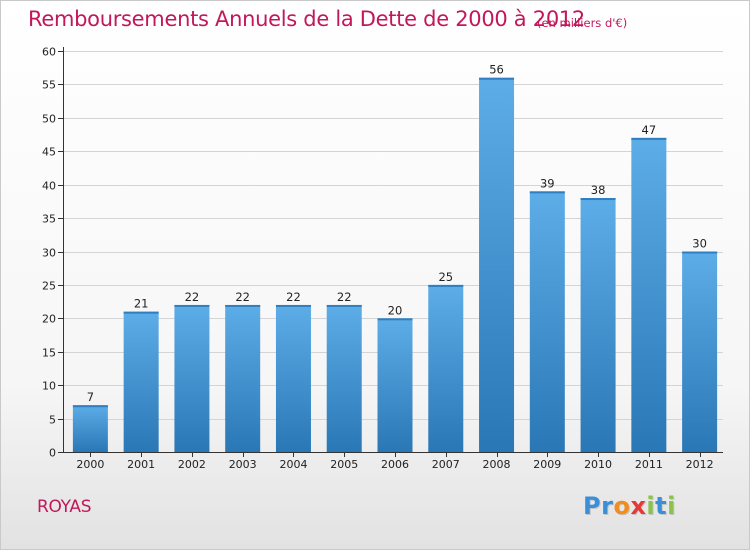  Describe the element at coordinates (243, 464) in the screenshot. I see `x-tick-label-2003: 2003` at that location.